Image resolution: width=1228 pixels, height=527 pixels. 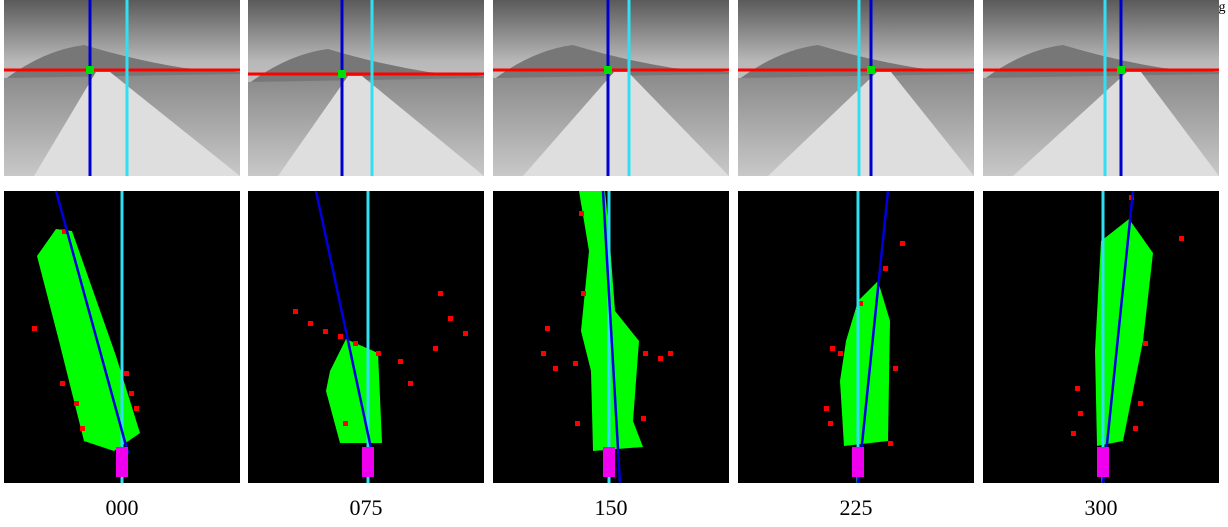 I want to click on panel-label: 225, so click(x=856, y=507).